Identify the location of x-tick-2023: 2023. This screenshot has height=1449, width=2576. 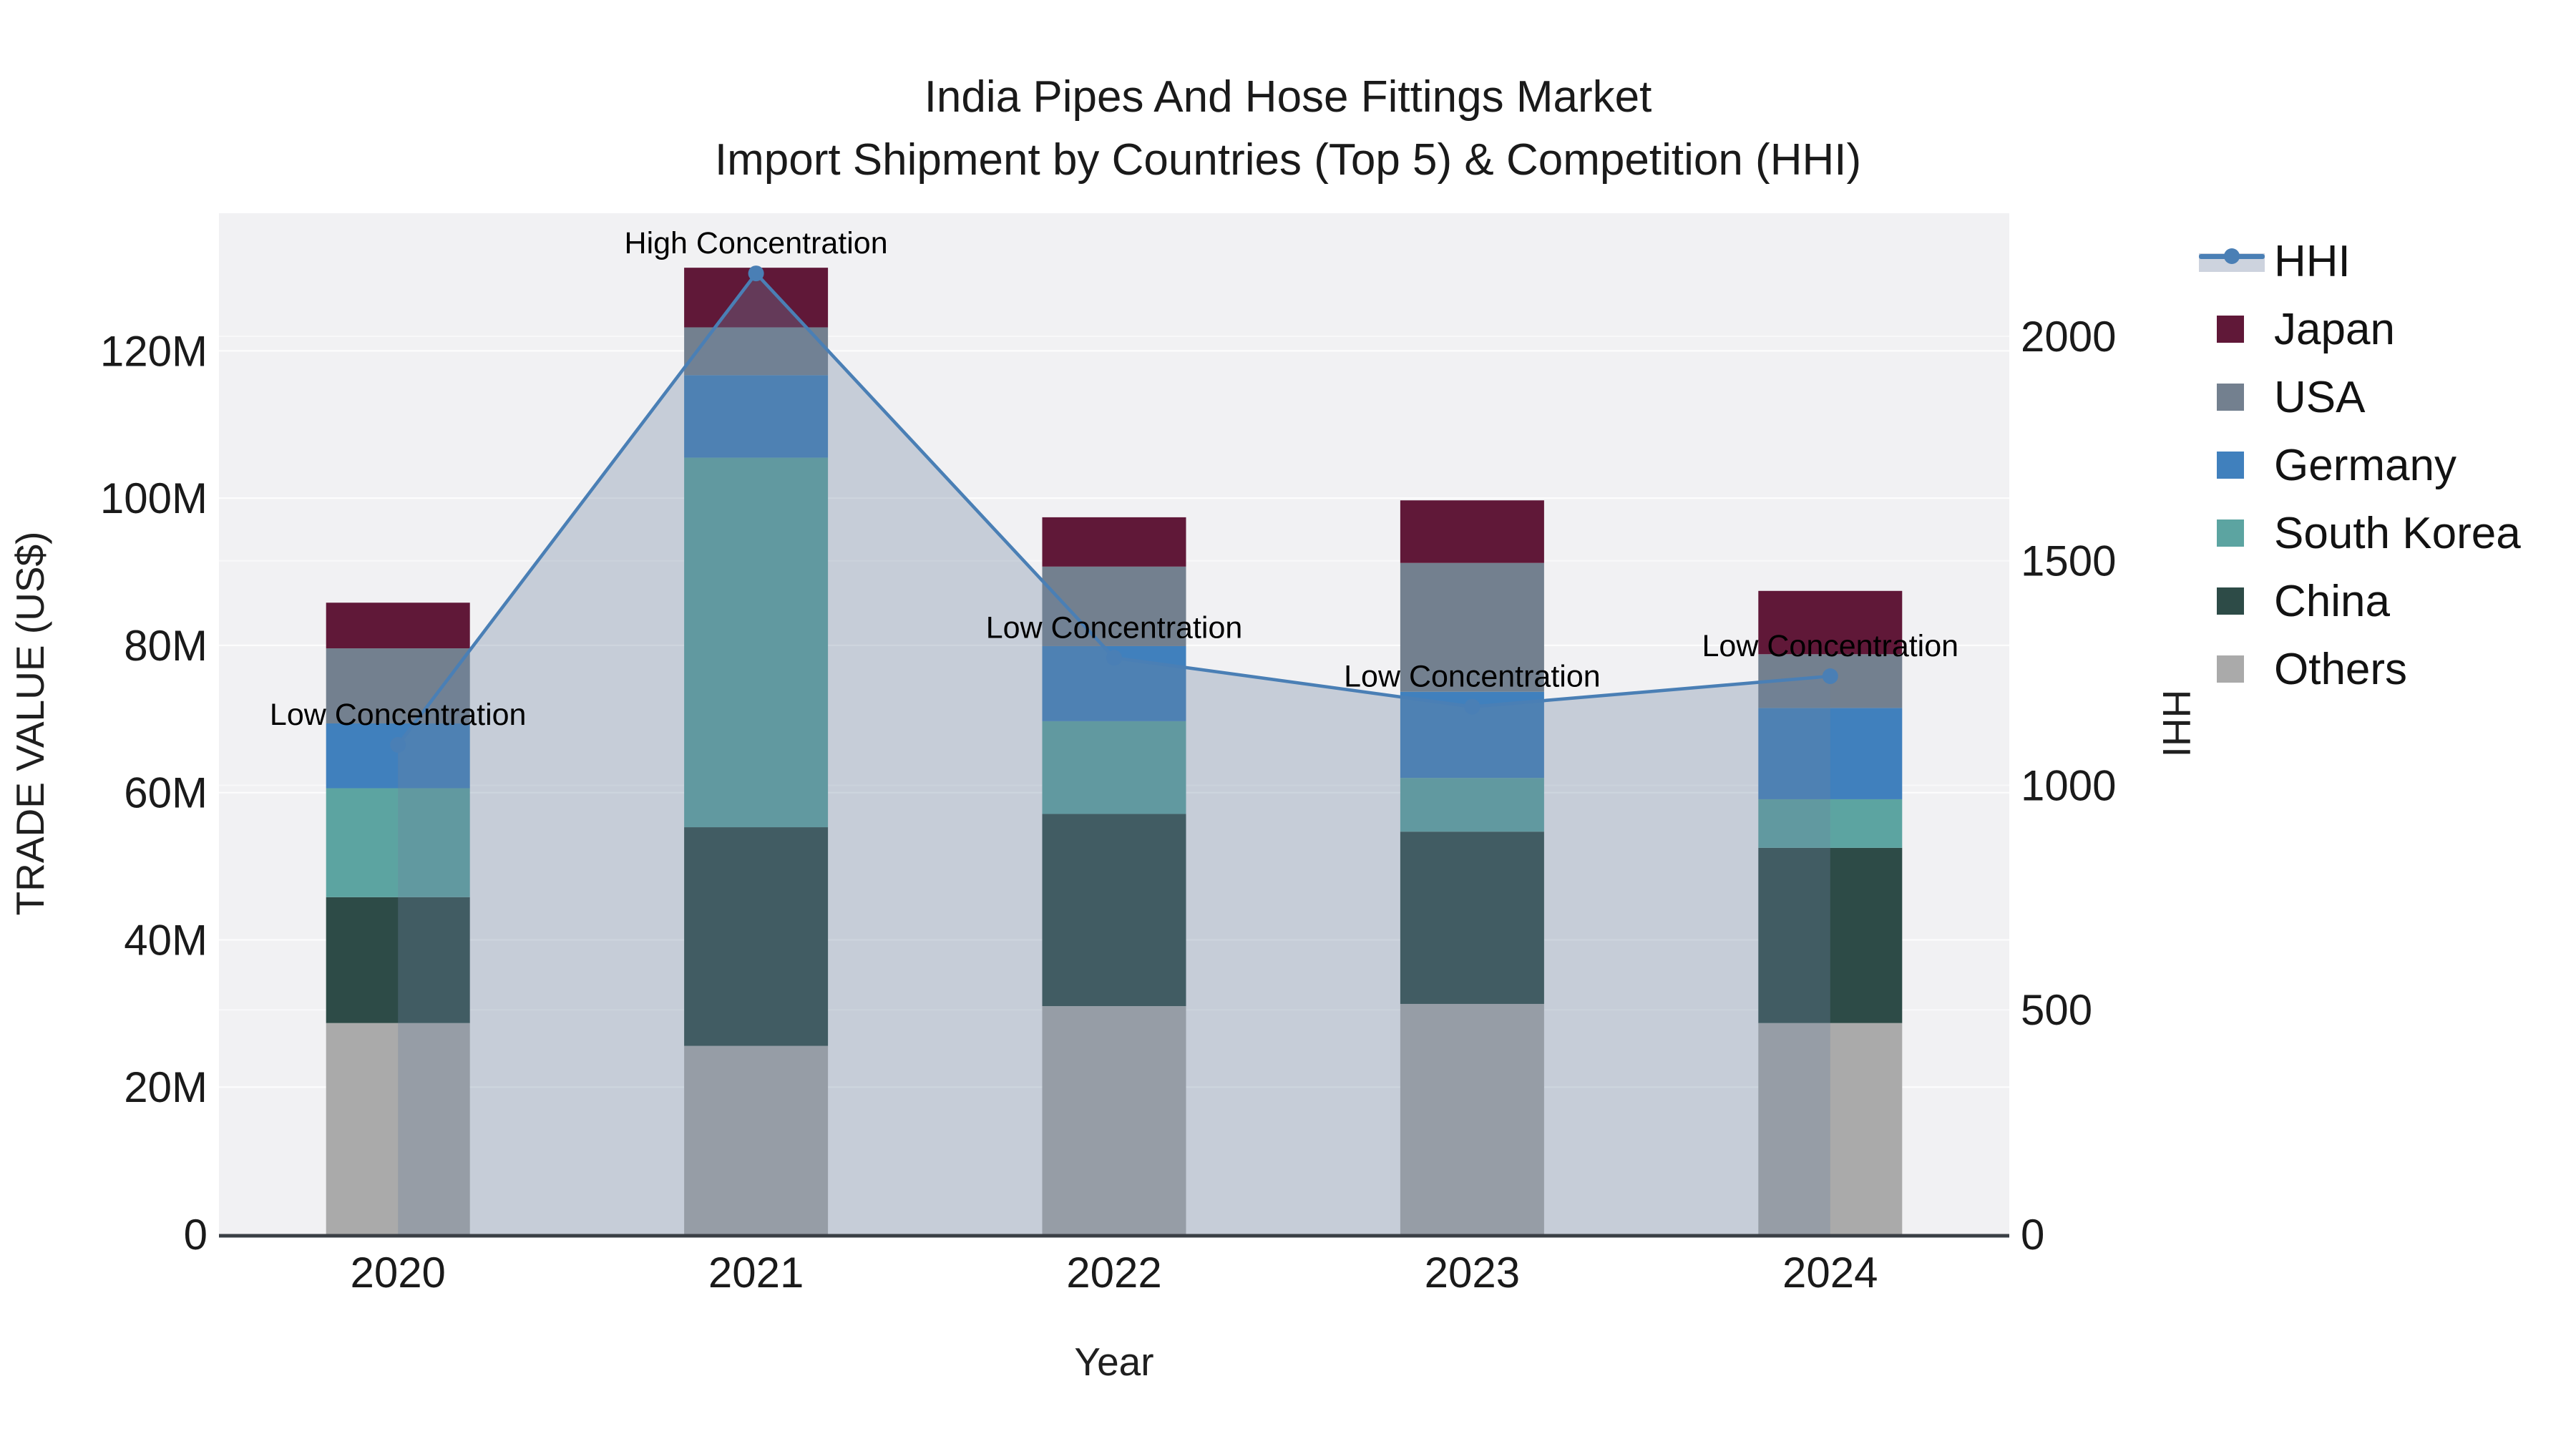
(1472, 1273).